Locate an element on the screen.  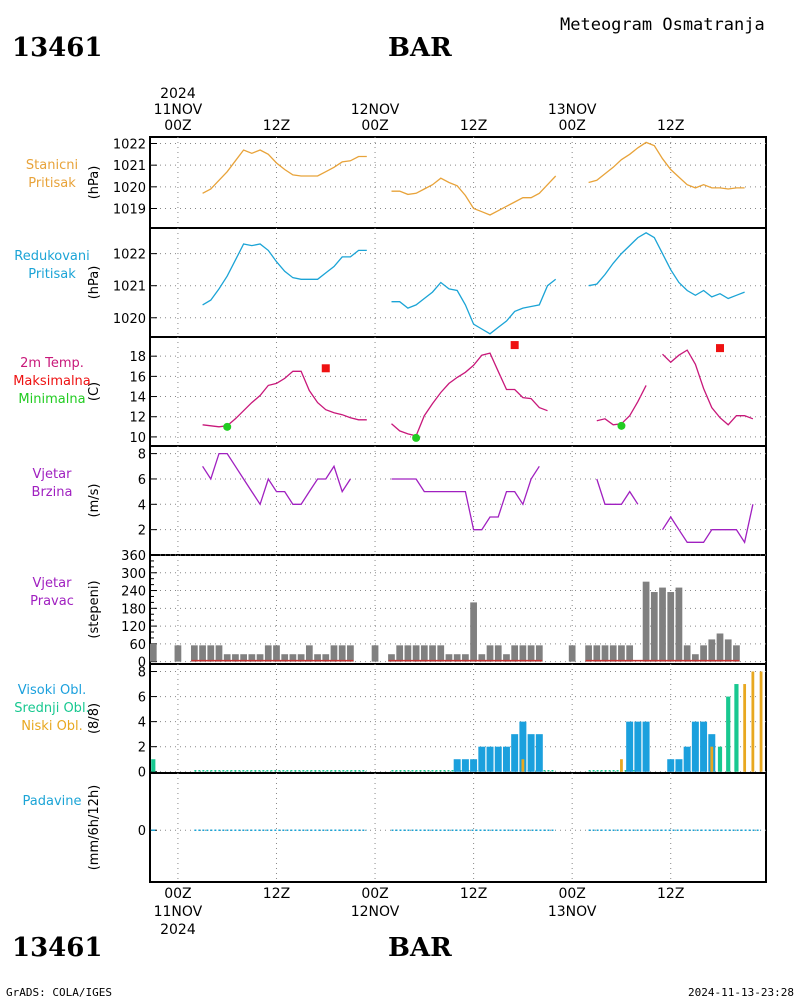
panel-temperature: 10 12 14 16 18 (C)2m Temp. Maksimalna Minimalna is located at coordinates (390, 391).